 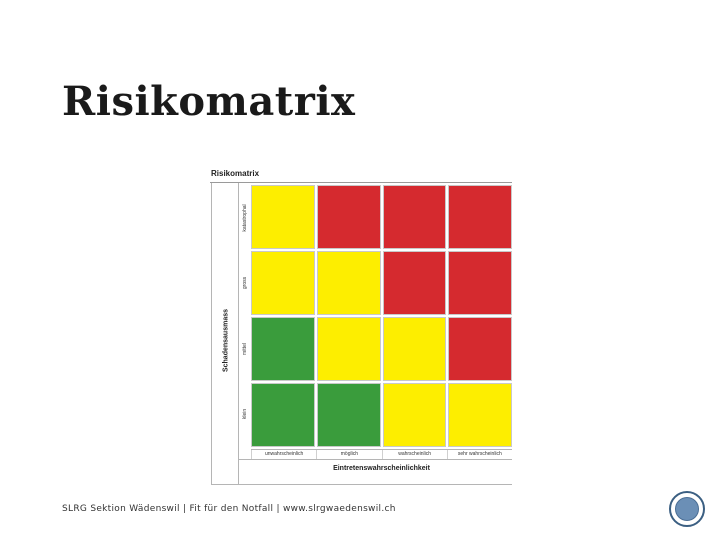 I want to click on y-axis-title: Schadensausmass, so click(x=226, y=340).